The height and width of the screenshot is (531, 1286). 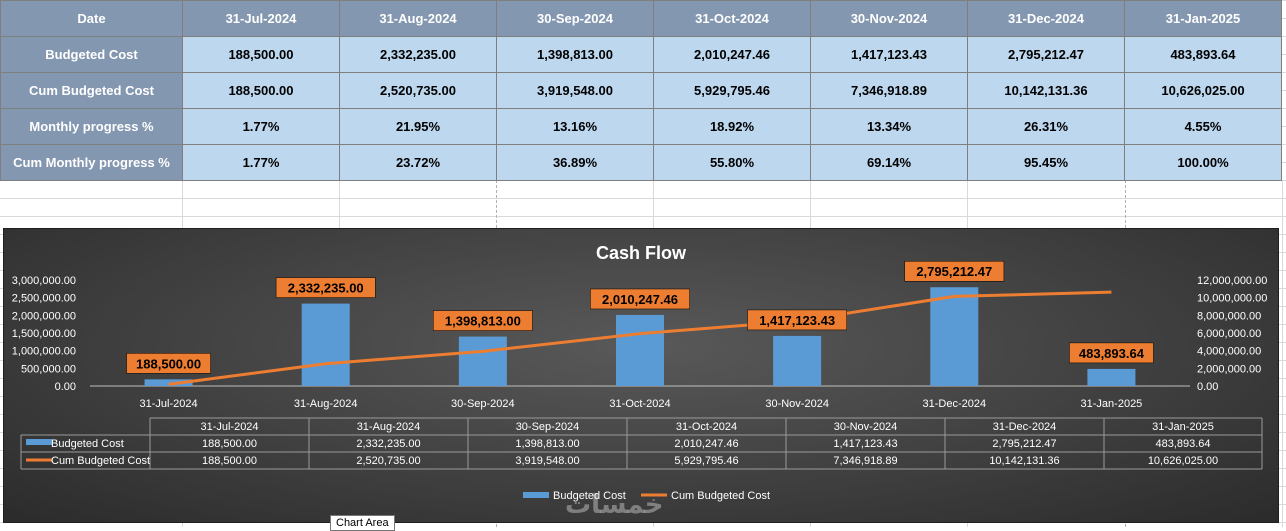 I want to click on table-cell: 2,332,235.00, so click(x=418, y=54).